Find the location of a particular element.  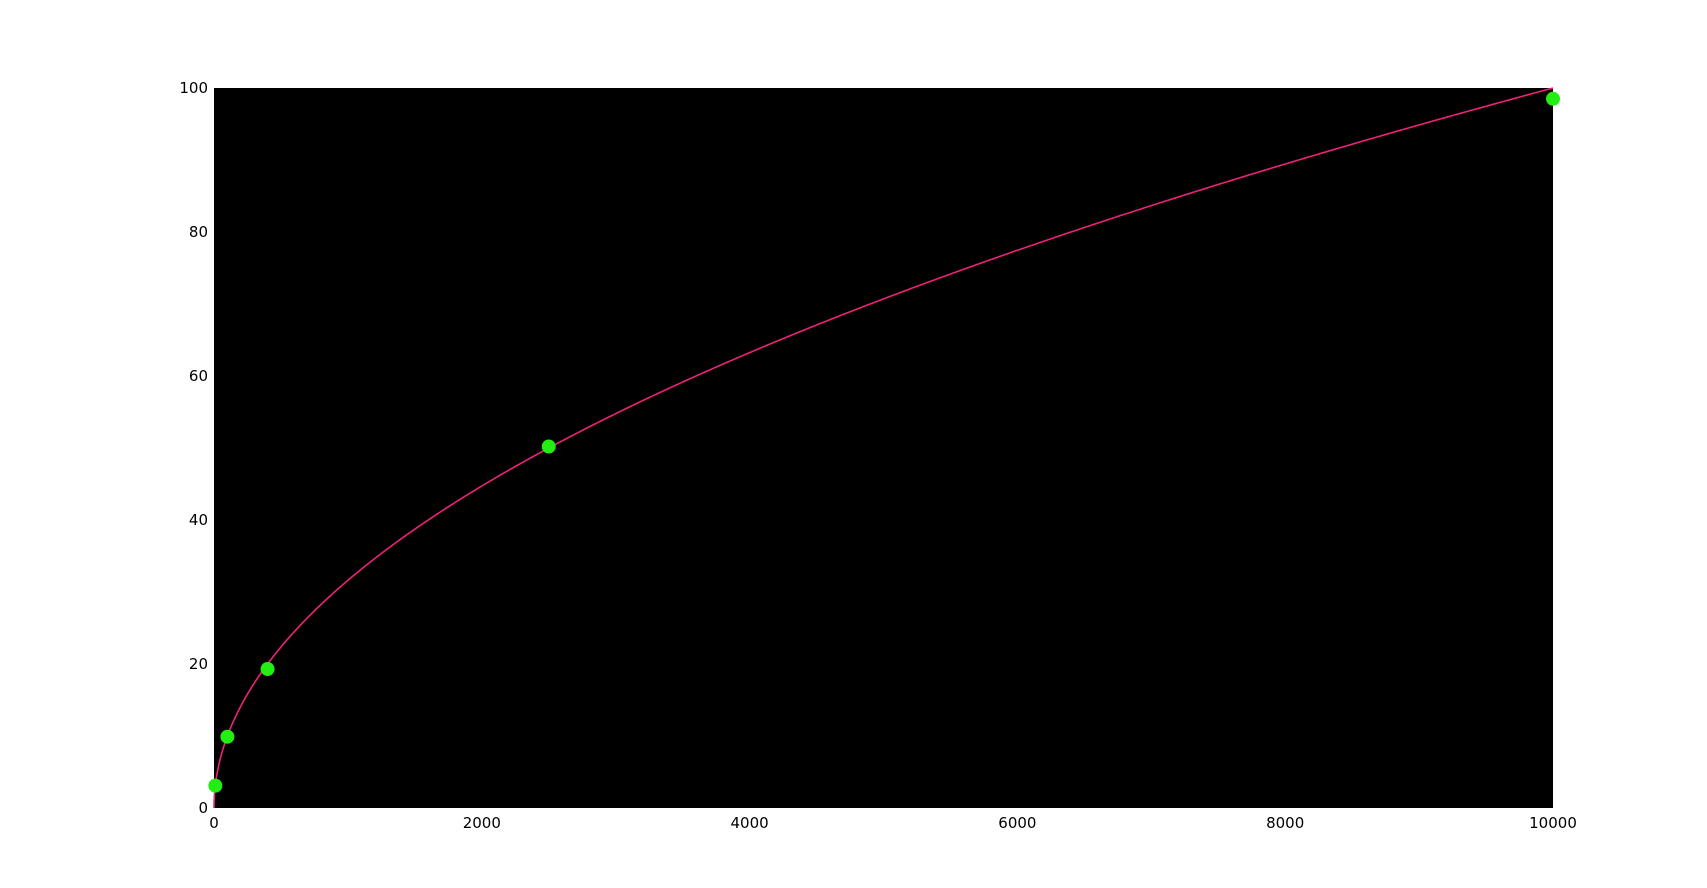

y-axis: 0 20 40 60 80 100 is located at coordinates (193, 448).